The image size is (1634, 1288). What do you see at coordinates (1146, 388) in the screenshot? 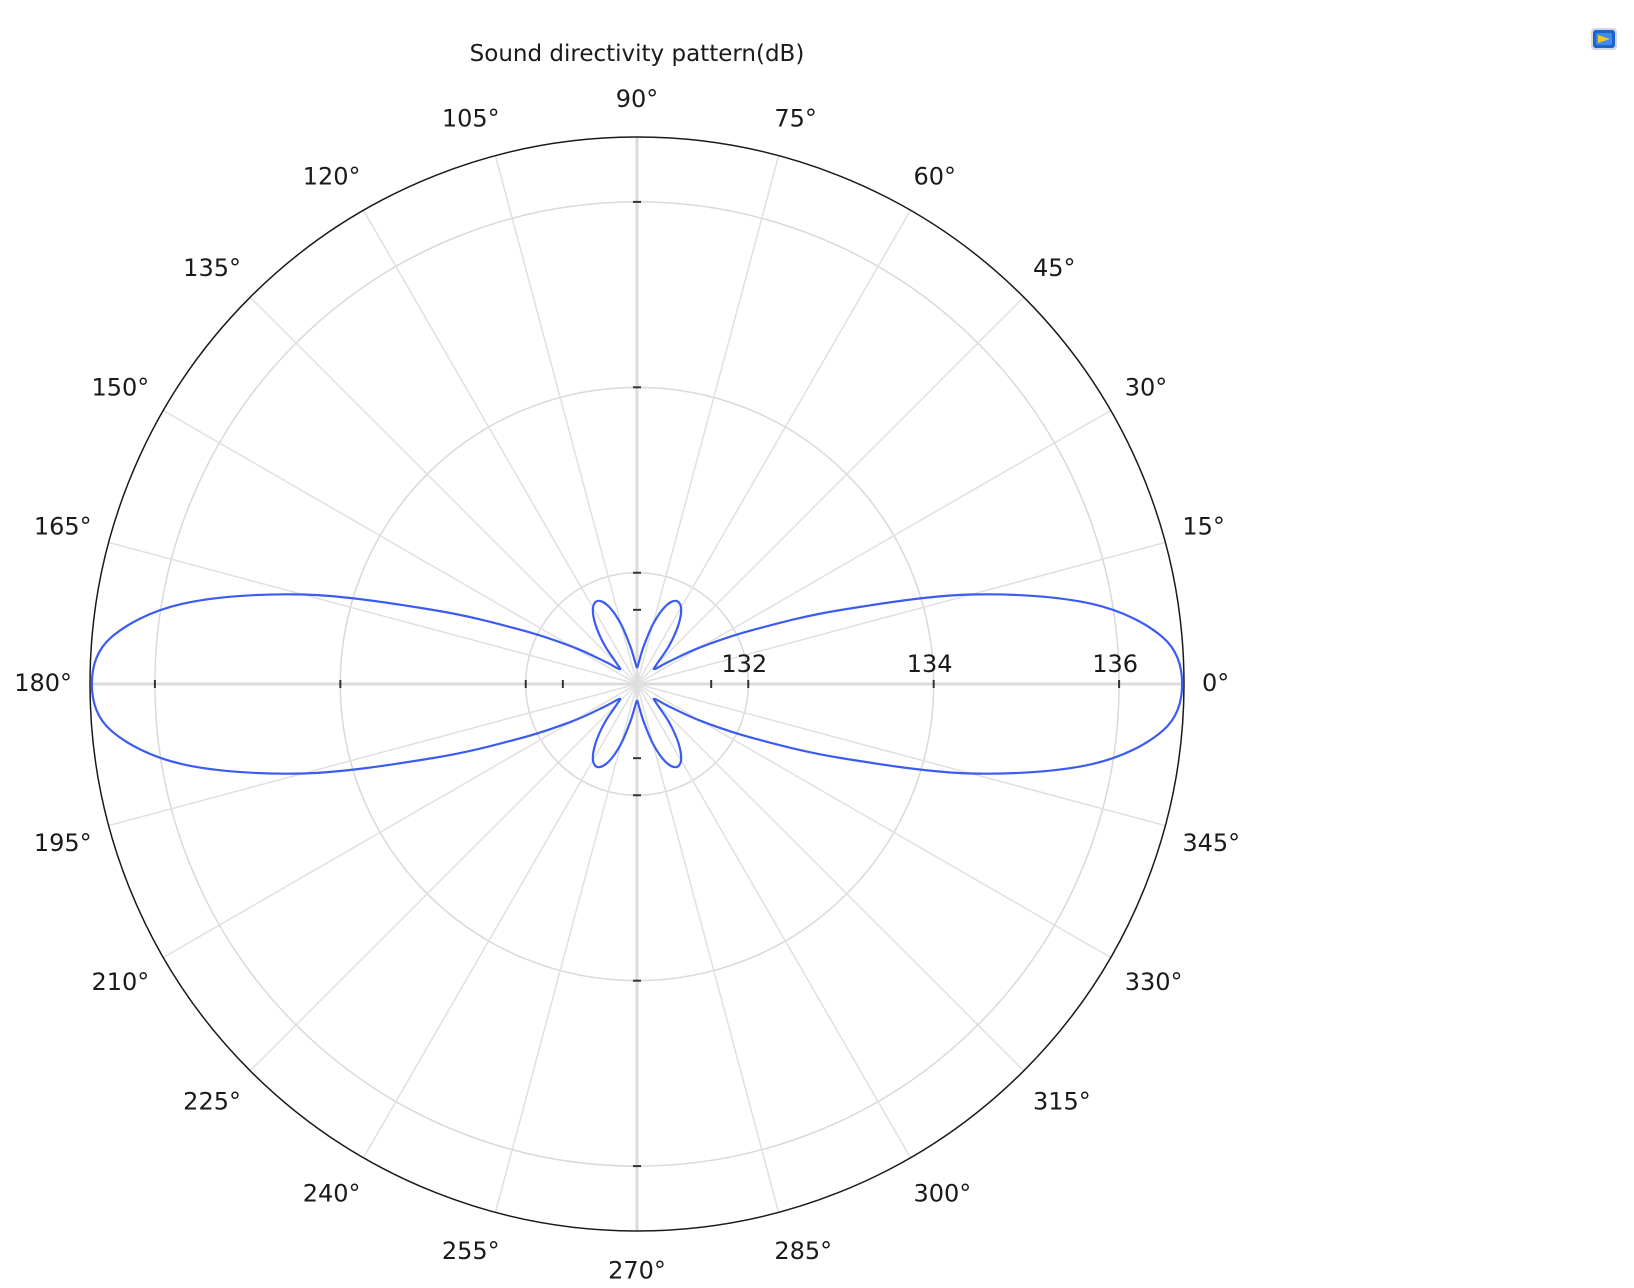
I see `angle-label-30: 30°` at bounding box center [1146, 388].